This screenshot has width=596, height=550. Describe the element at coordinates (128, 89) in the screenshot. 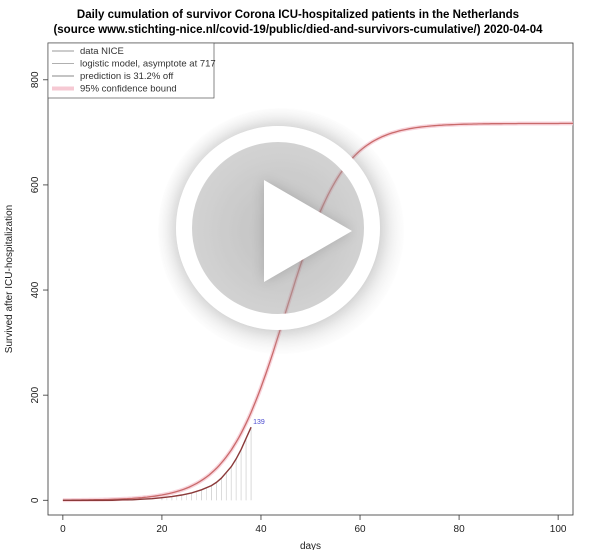

I see `legend-item-label: 95% confidence bound` at that location.